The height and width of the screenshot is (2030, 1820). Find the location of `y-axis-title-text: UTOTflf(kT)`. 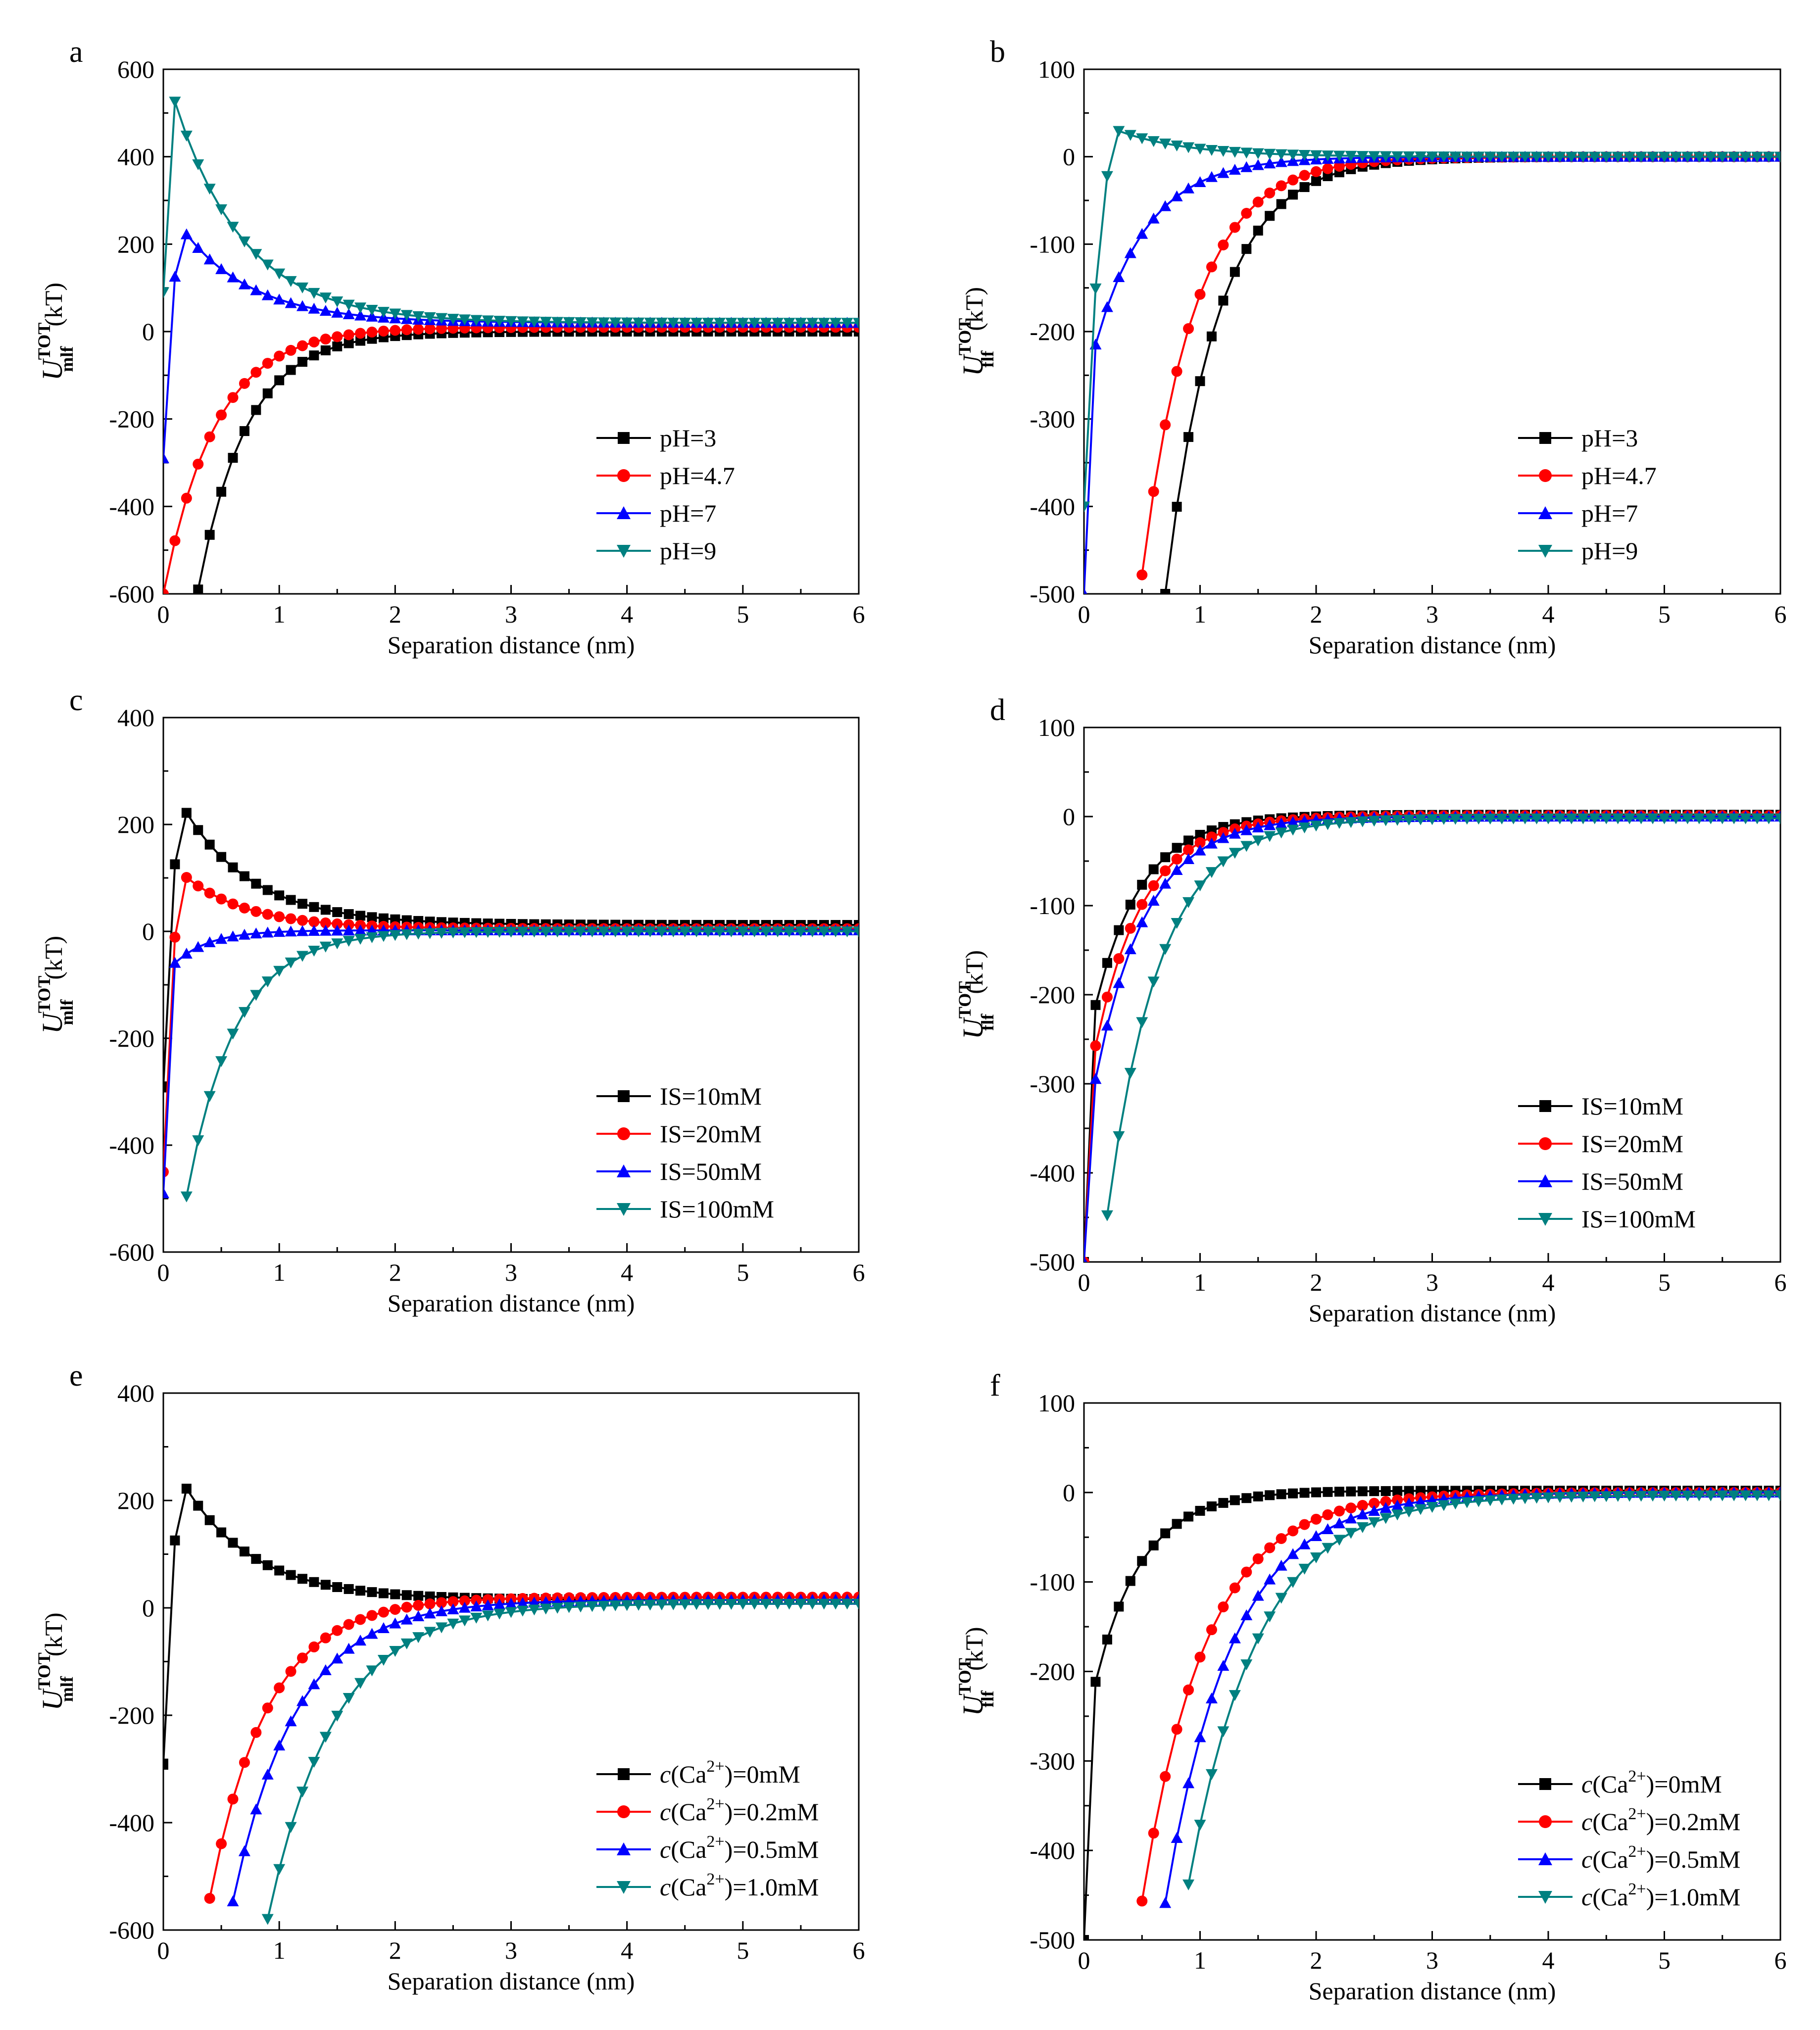

y-axis-title-text: UTOTflf(kT) is located at coordinates (976, 1671).